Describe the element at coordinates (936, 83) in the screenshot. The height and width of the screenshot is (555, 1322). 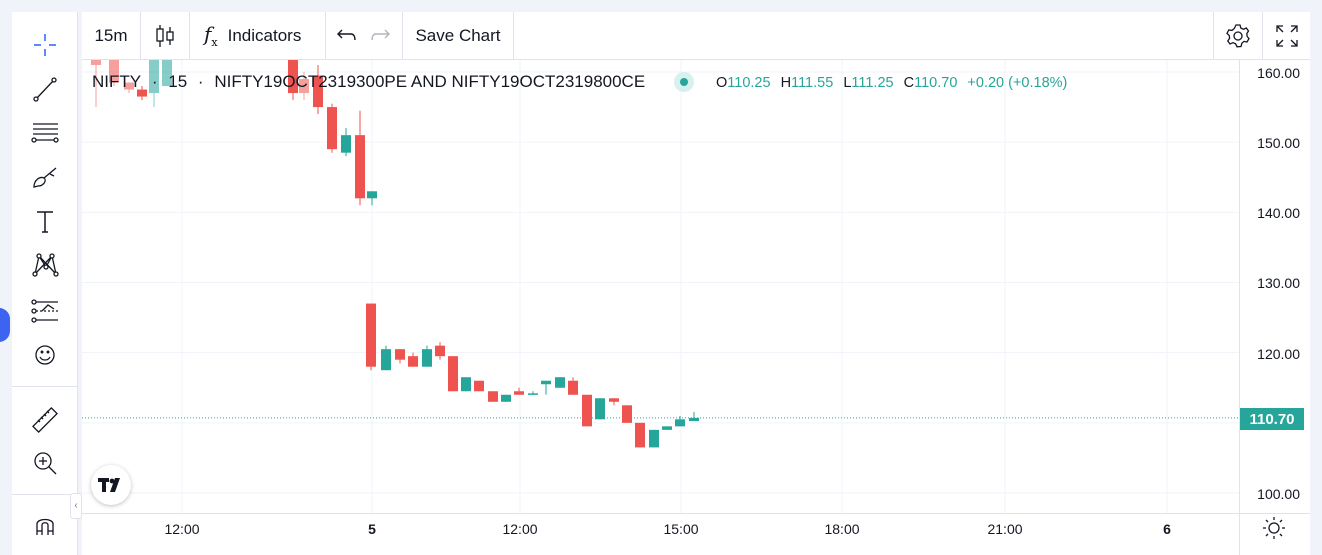
I see `close-value: 110.70` at that location.